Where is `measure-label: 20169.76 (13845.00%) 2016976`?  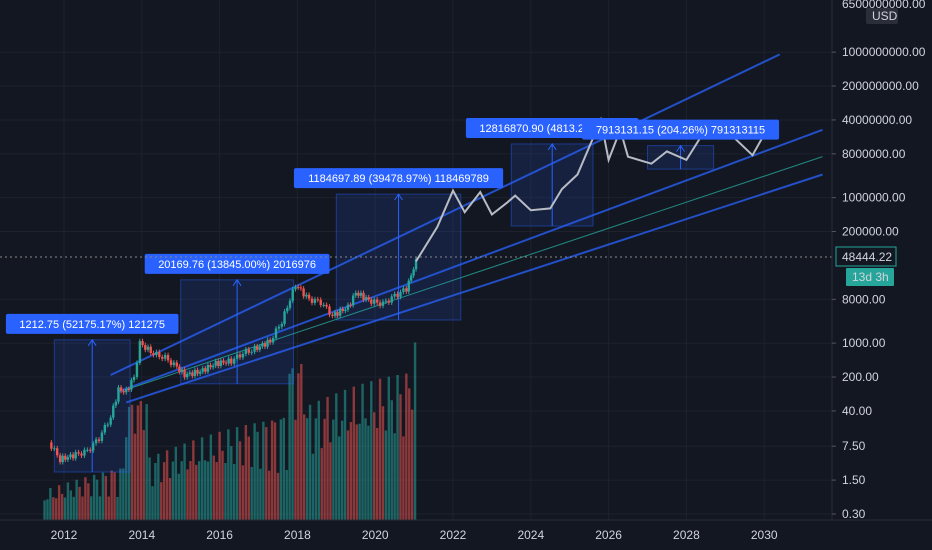 measure-label: 20169.76 (13845.00%) 2016976 is located at coordinates (237, 265).